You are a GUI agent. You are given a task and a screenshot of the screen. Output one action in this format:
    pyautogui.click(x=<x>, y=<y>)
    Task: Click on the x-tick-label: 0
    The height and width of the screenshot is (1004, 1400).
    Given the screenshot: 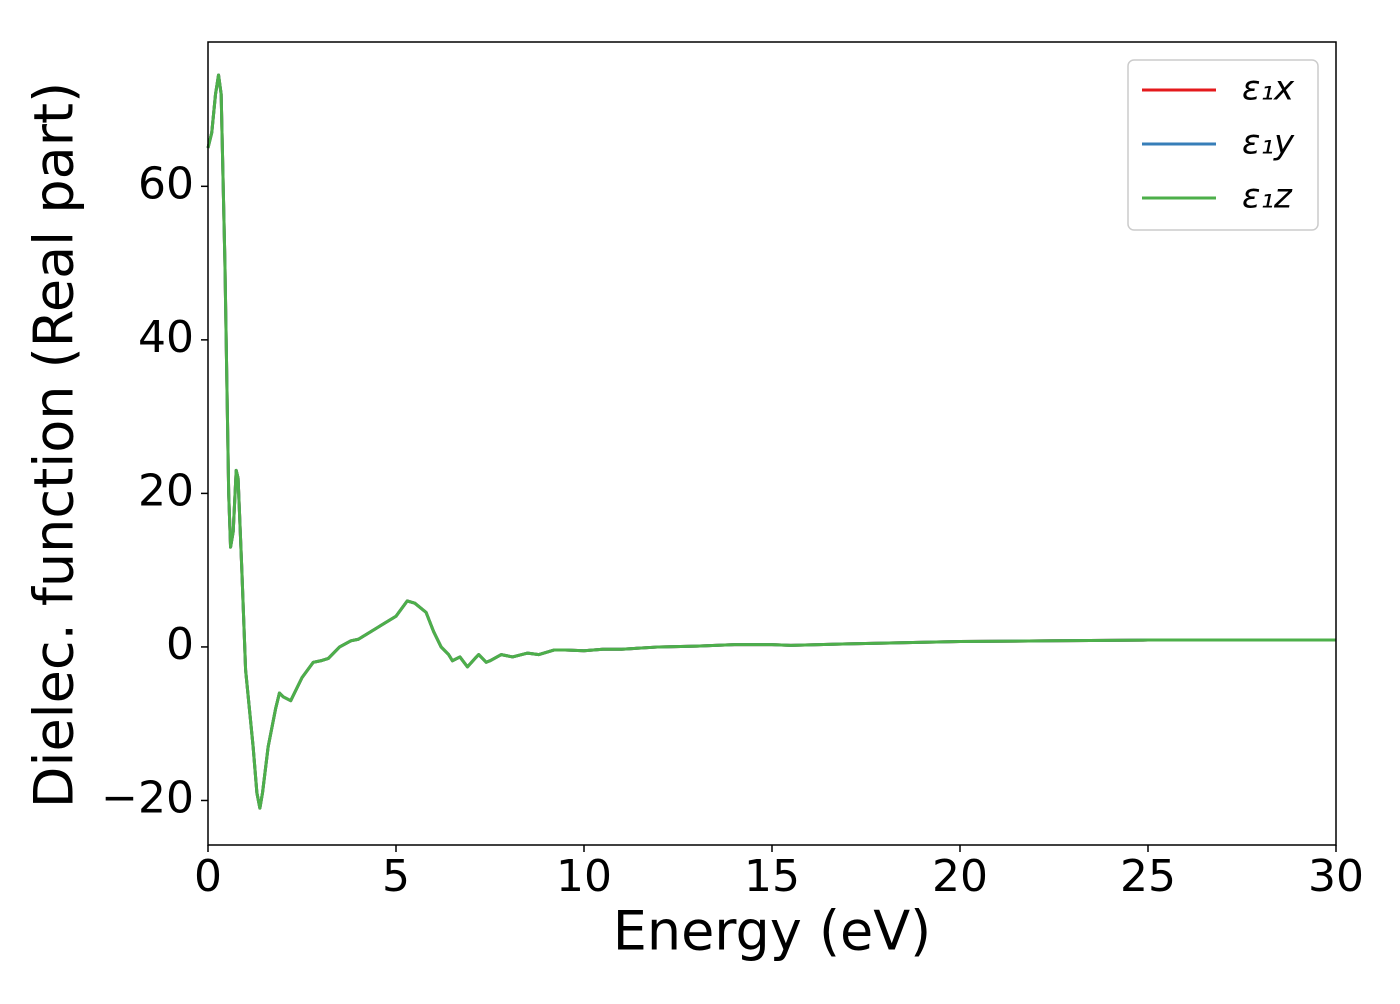 What is the action you would take?
    pyautogui.click(x=208, y=876)
    